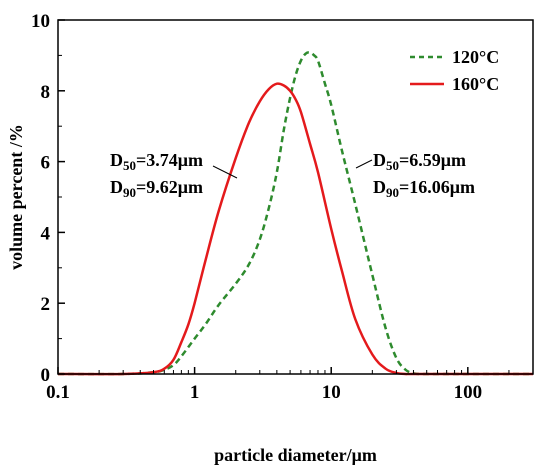 The width and height of the screenshot is (550, 473). Describe the element at coordinates (424, 188) in the screenshot. I see `annotation-120c-d90: D90=16.06μm` at that location.